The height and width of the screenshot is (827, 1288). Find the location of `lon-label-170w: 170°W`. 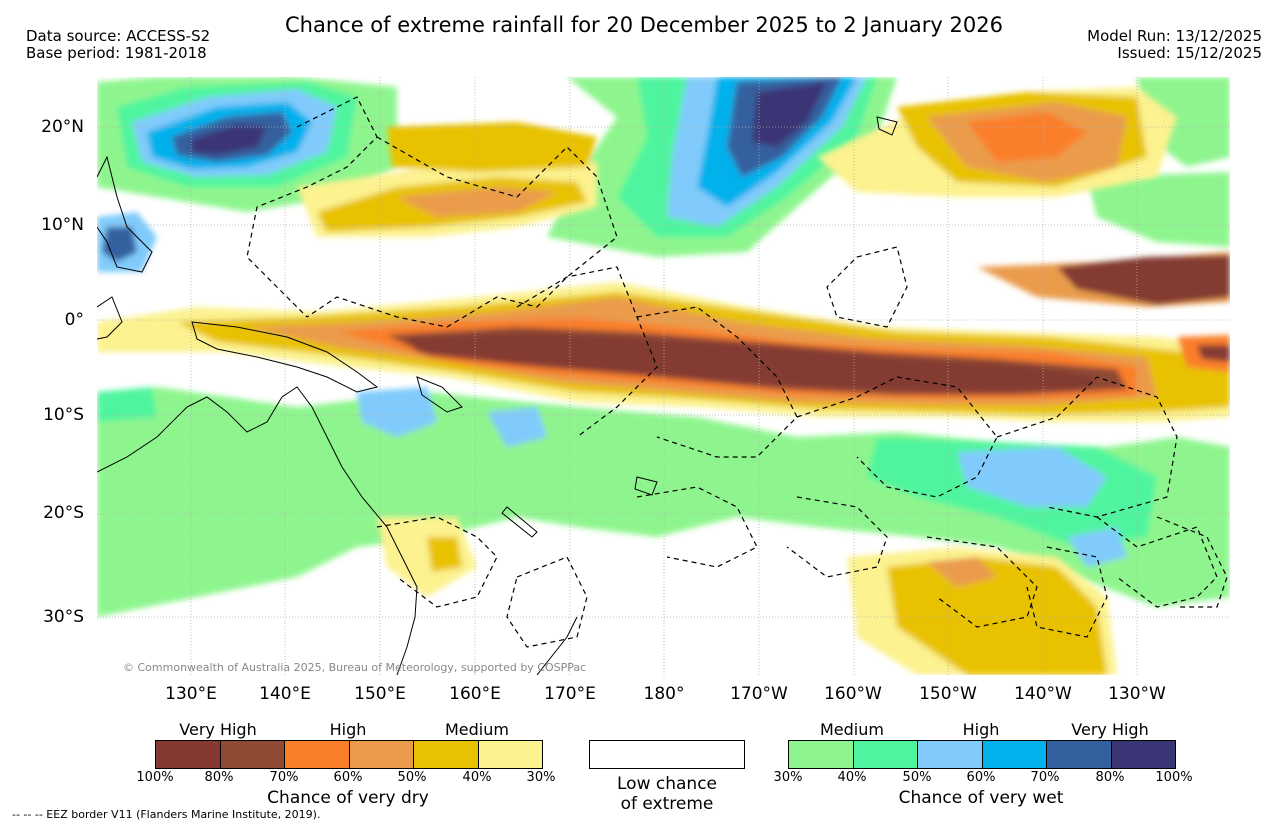

lon-label-170w: 170°W is located at coordinates (759, 694).